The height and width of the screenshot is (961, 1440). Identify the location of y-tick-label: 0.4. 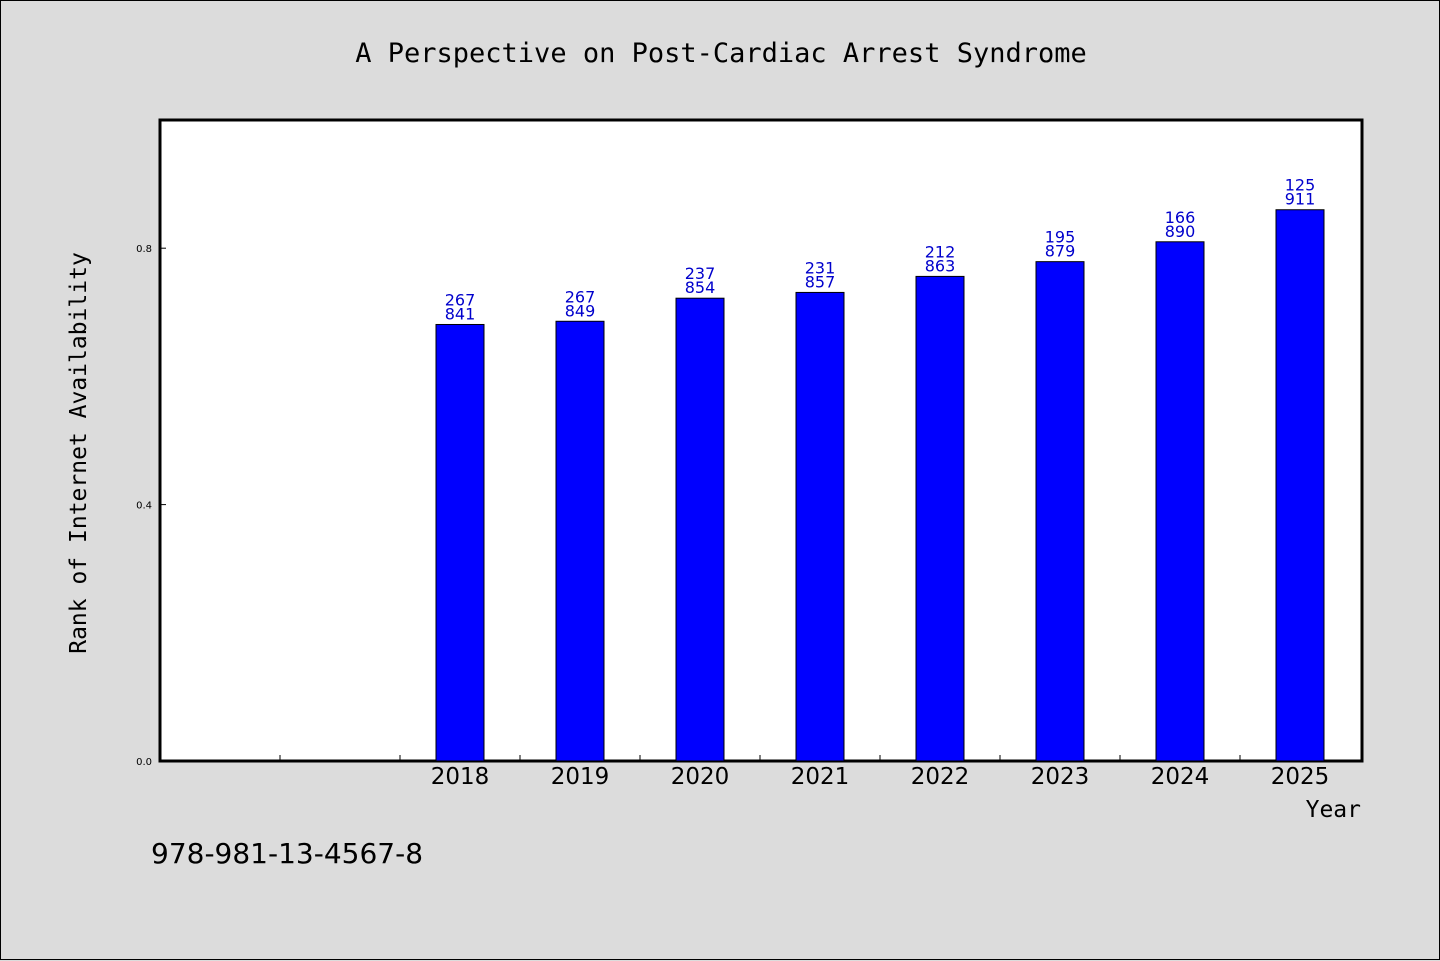
(144, 506).